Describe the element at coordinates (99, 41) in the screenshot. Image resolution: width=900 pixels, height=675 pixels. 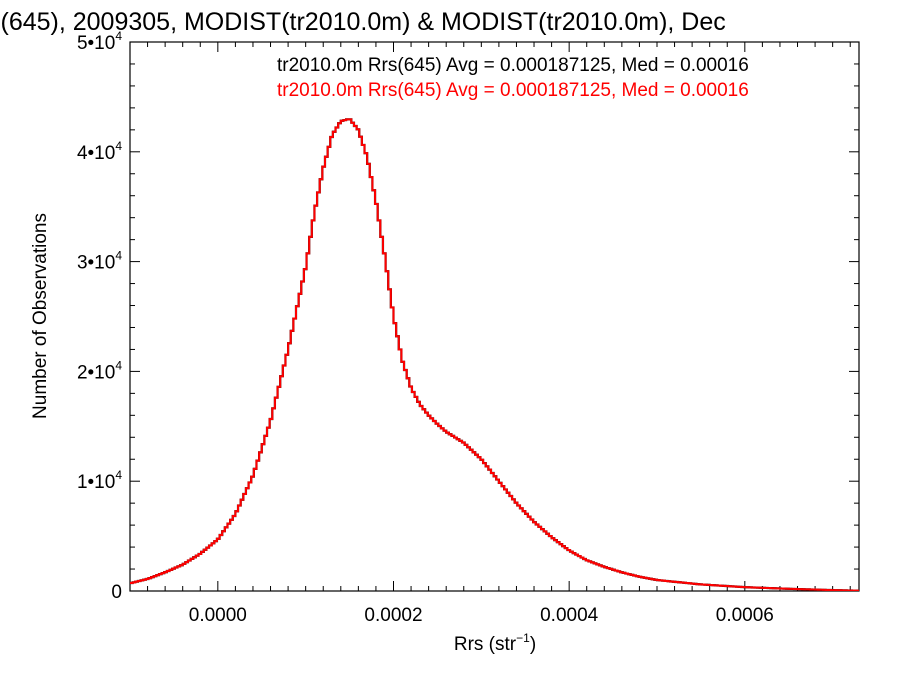
I see `y-tick-label: 5•104` at that location.